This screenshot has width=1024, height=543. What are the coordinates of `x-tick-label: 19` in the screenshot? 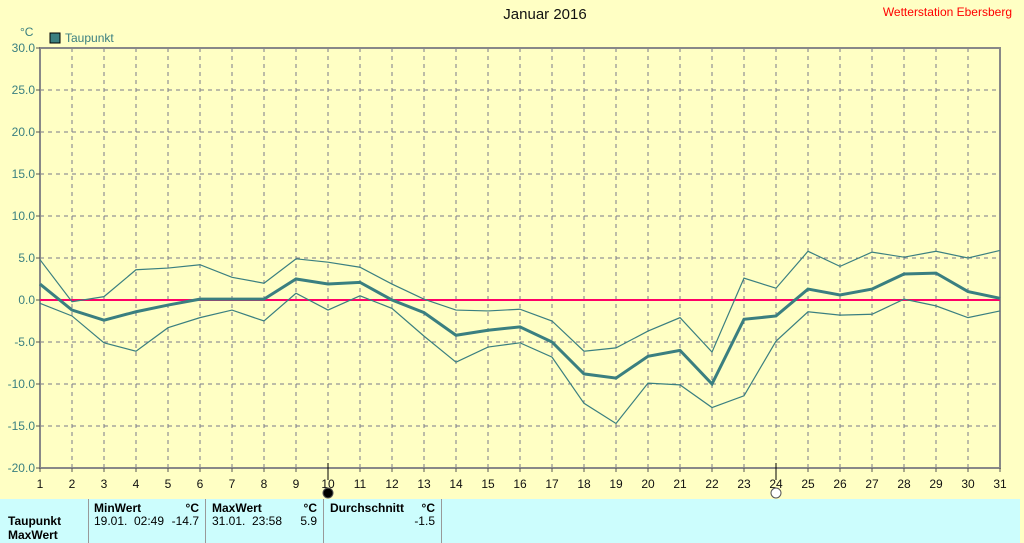 It's located at (616, 484).